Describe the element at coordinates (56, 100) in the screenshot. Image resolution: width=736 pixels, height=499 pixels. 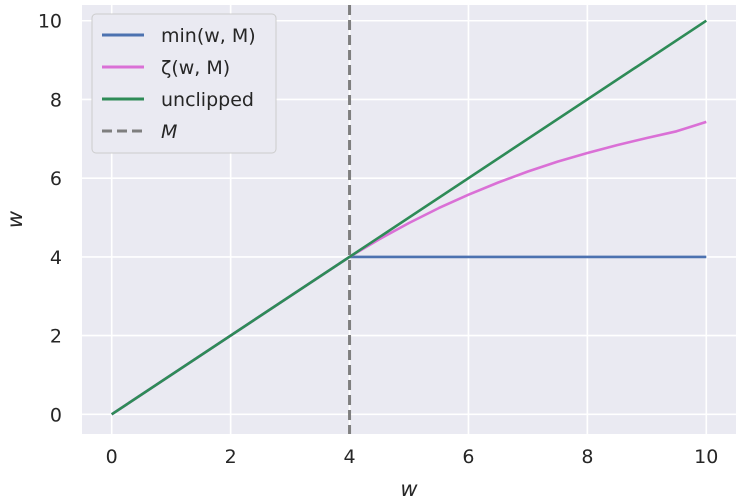
I see `y-tick-label: 8` at that location.